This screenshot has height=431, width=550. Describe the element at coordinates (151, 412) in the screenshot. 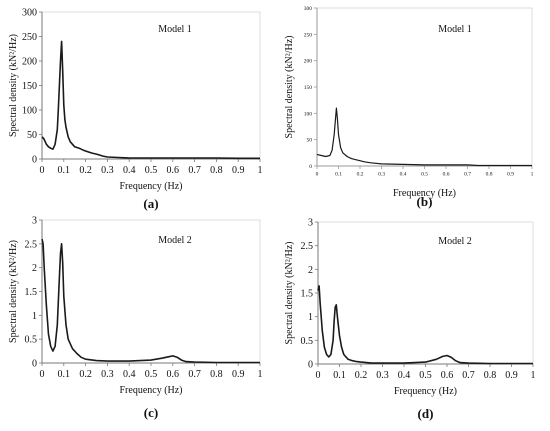

I see `panel-label: (c)` at that location.